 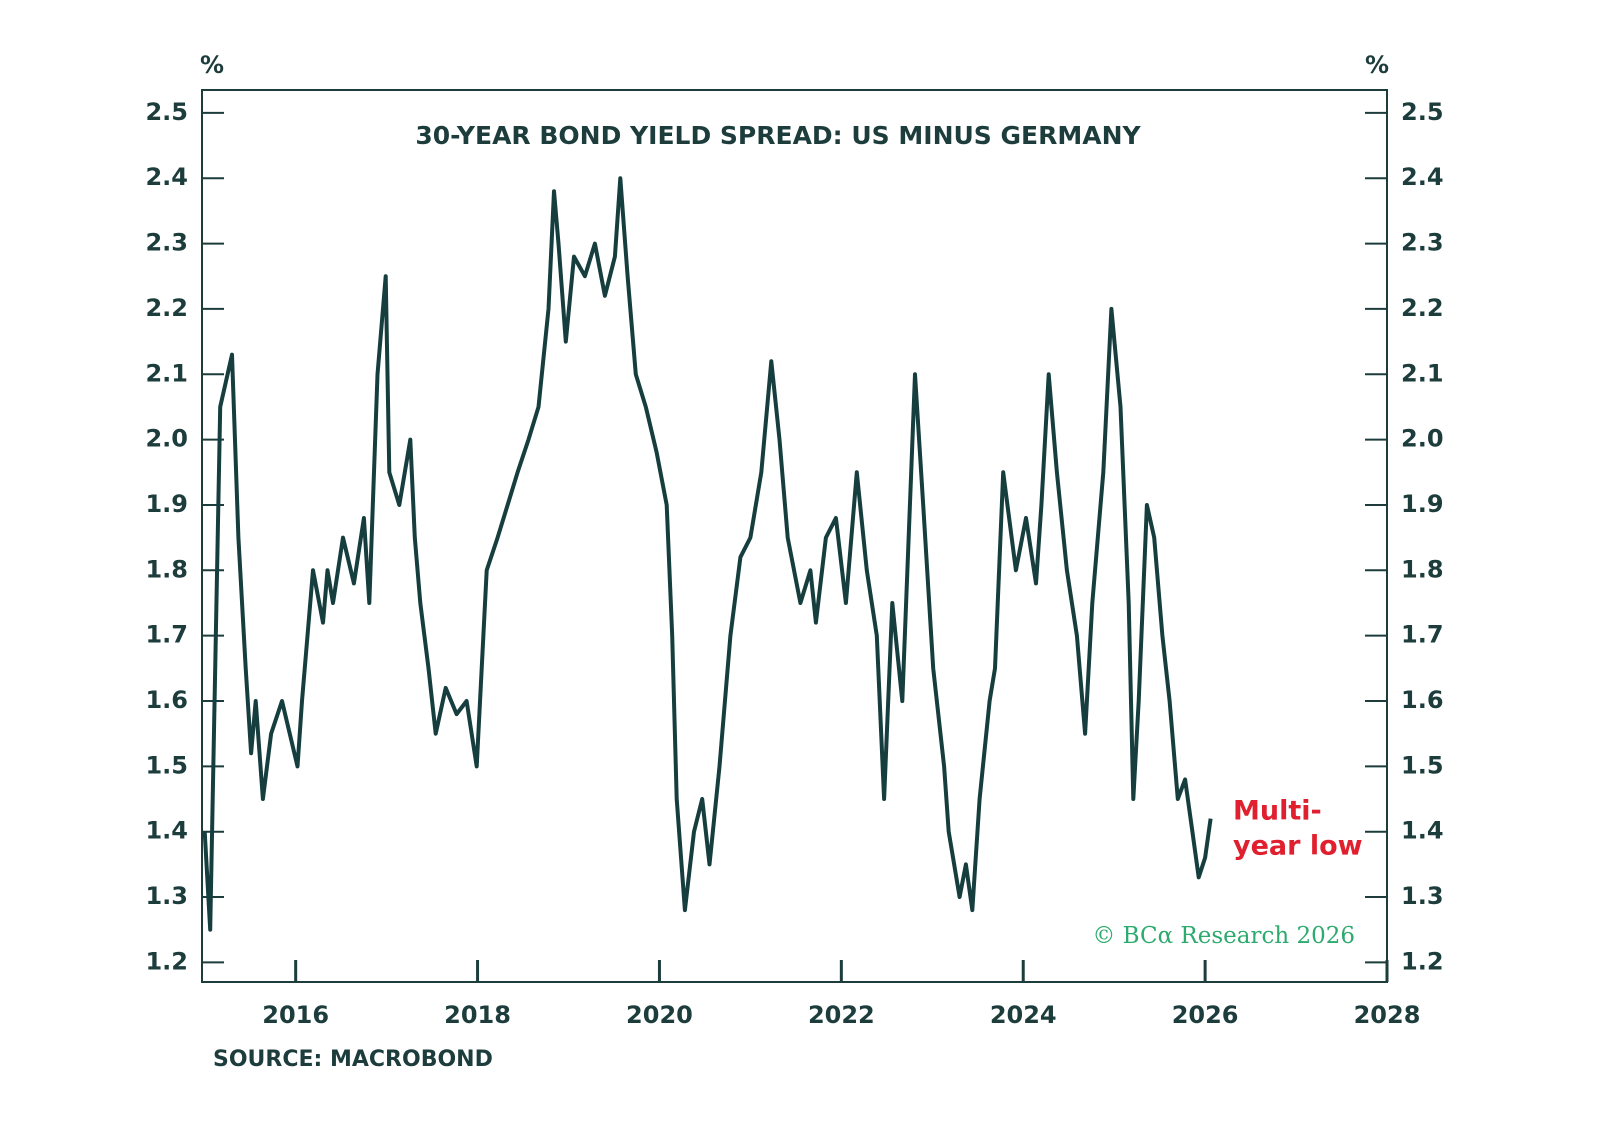 What do you see at coordinates (1422, 373) in the screenshot?
I see `y2-tick-label: 2.1` at bounding box center [1422, 373].